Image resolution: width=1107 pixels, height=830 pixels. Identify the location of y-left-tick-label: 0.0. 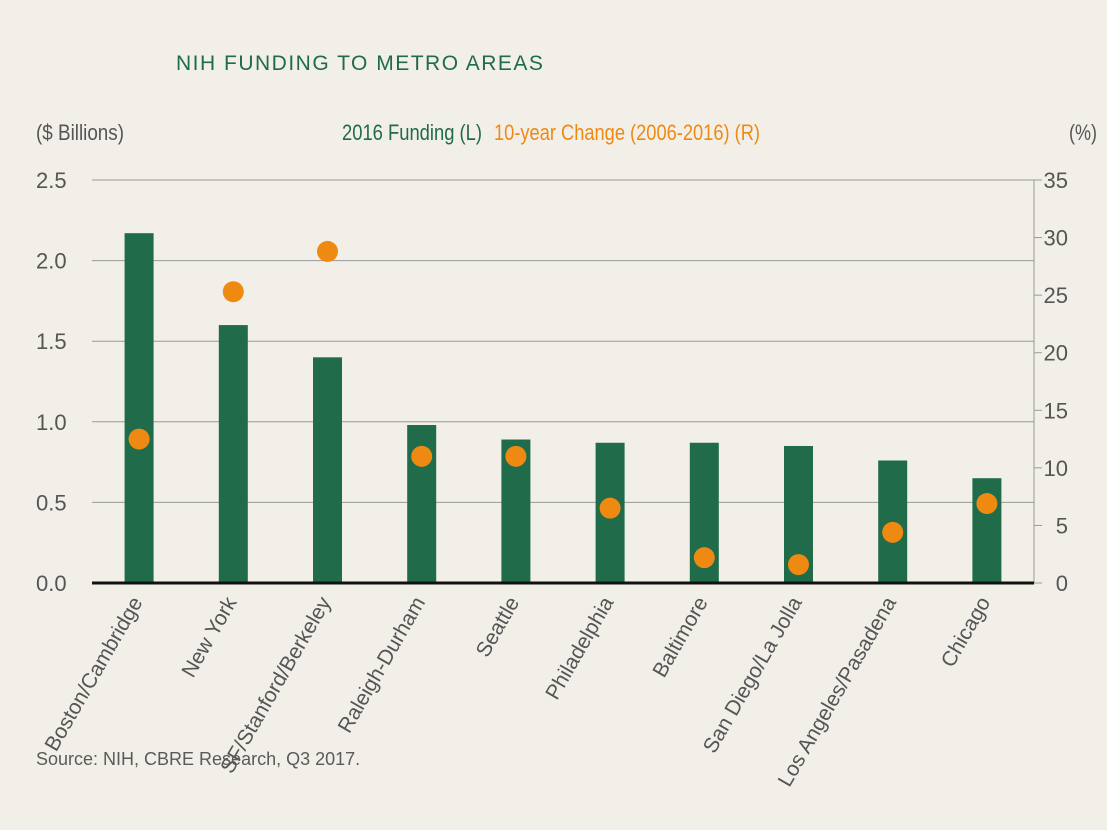
(51, 583).